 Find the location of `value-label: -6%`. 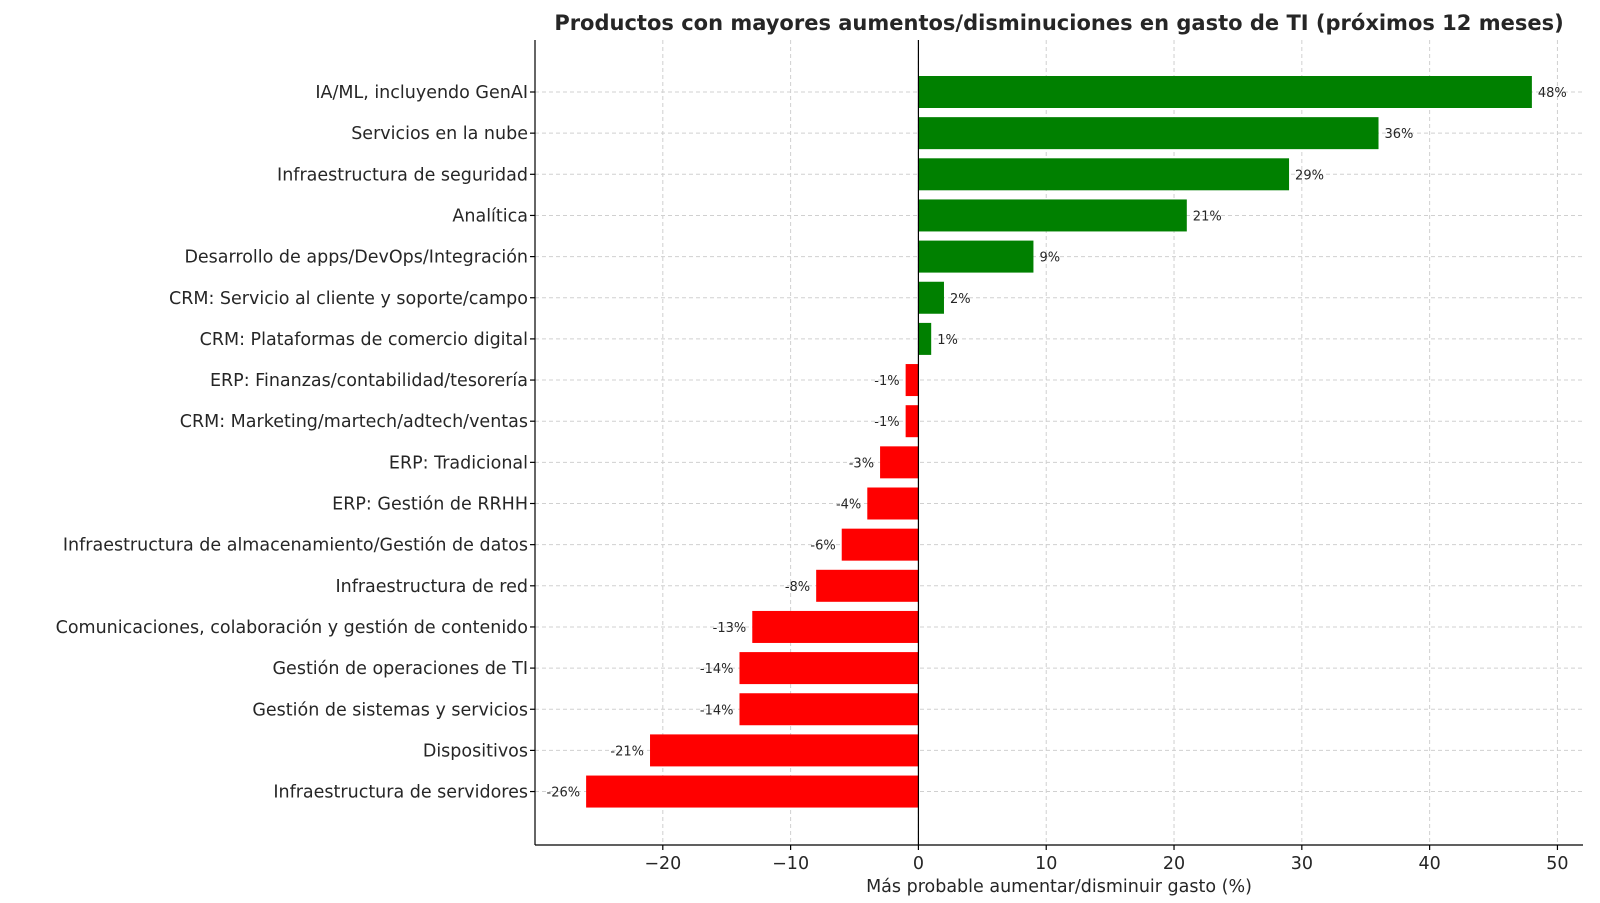

value-label: -6% is located at coordinates (822, 546).